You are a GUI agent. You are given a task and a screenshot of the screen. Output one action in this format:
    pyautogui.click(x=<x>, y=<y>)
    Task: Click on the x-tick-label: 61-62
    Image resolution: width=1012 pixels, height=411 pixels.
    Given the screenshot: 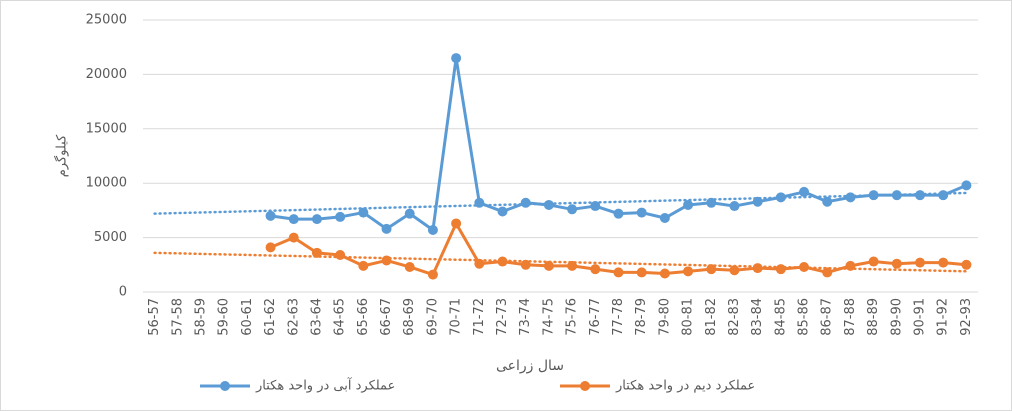 What is the action you would take?
    pyautogui.click(x=270, y=317)
    